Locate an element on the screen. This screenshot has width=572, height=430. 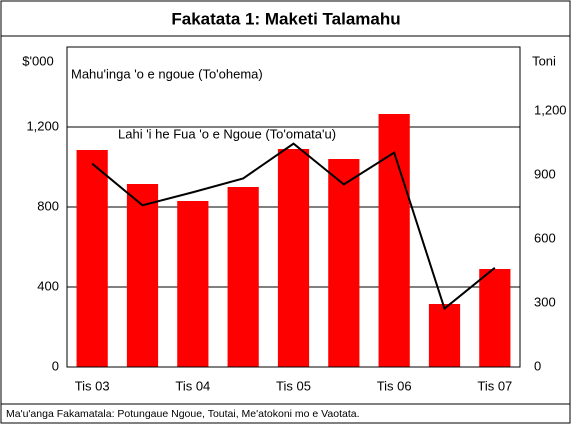
y2-tick-label: 900 is located at coordinates (545, 173).